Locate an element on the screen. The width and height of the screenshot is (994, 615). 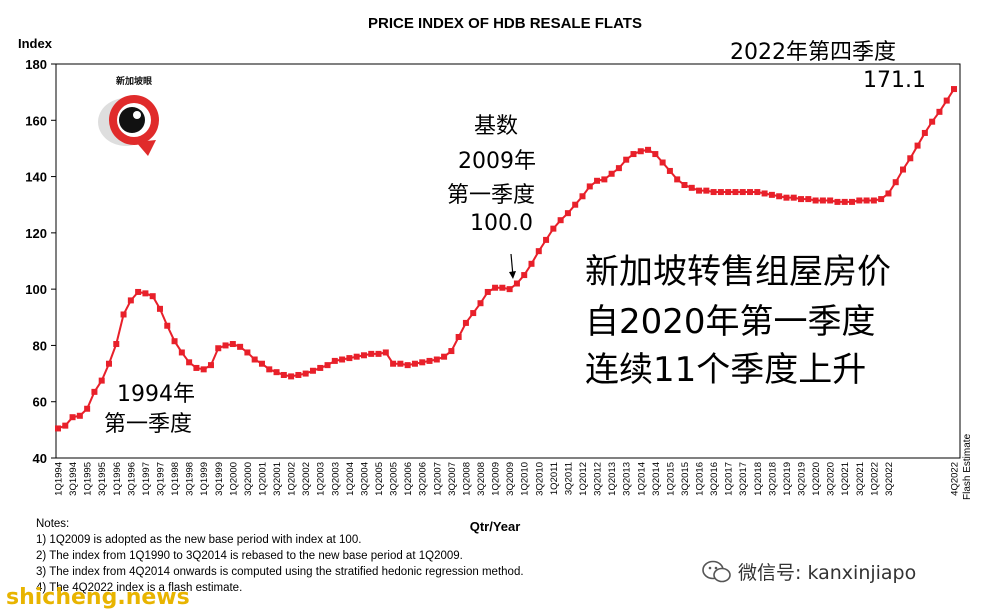
site-watermark: shicheng.news is located at coordinates (98, 597).